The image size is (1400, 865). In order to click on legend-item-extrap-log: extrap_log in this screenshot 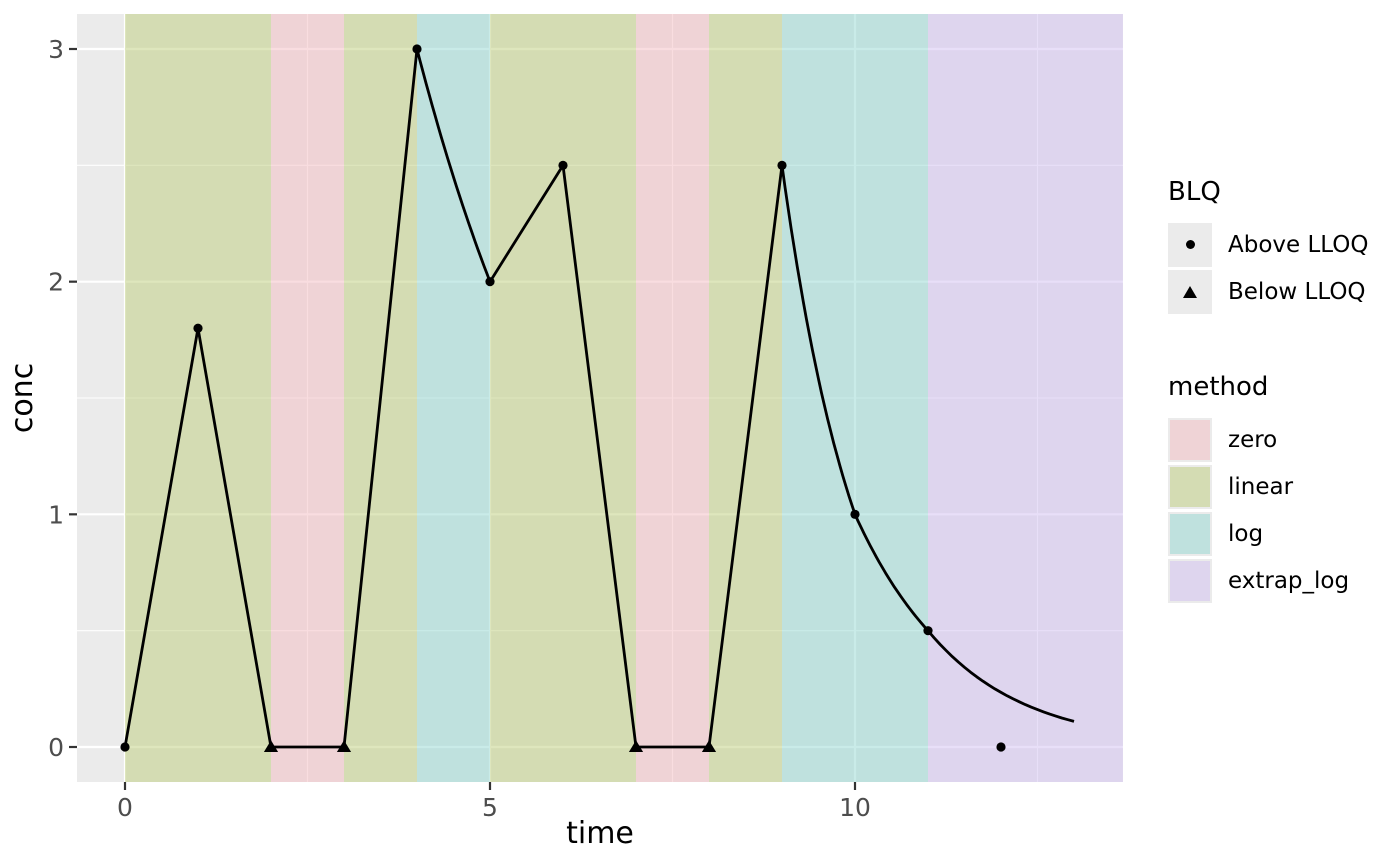, I will do `click(1268, 580)`.